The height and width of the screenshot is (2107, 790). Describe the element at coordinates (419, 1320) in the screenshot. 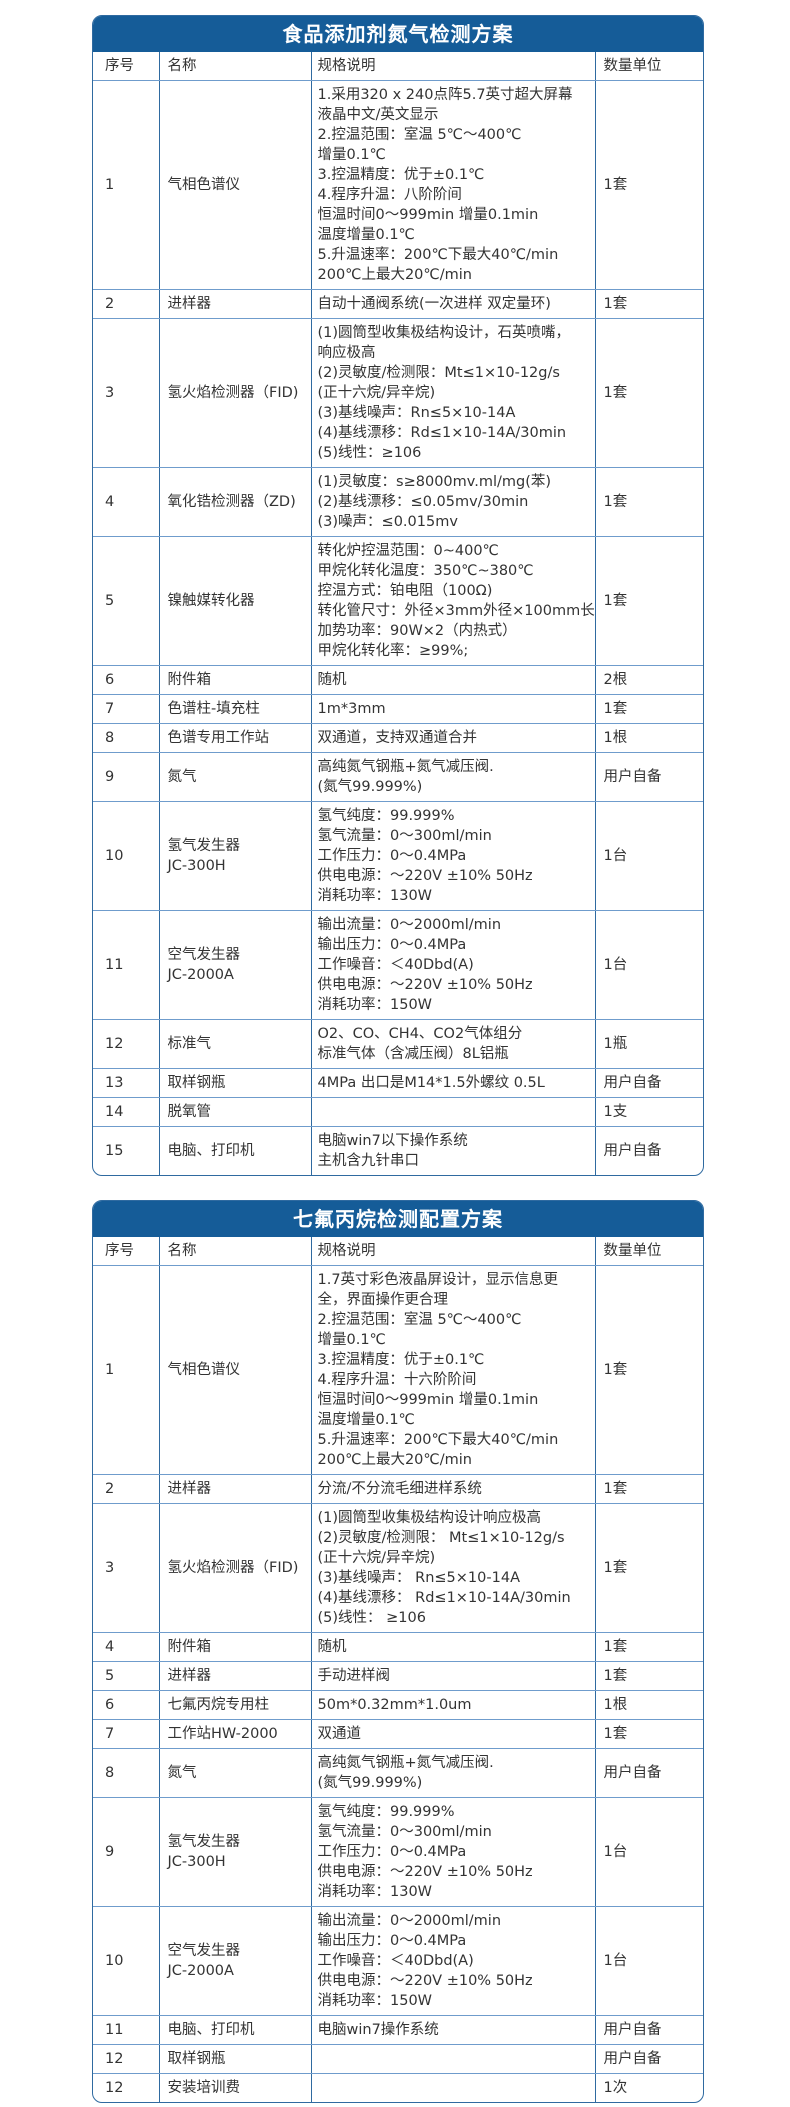

I see `spec-line: 2.控温范围：室温 5℃～400℃` at that location.